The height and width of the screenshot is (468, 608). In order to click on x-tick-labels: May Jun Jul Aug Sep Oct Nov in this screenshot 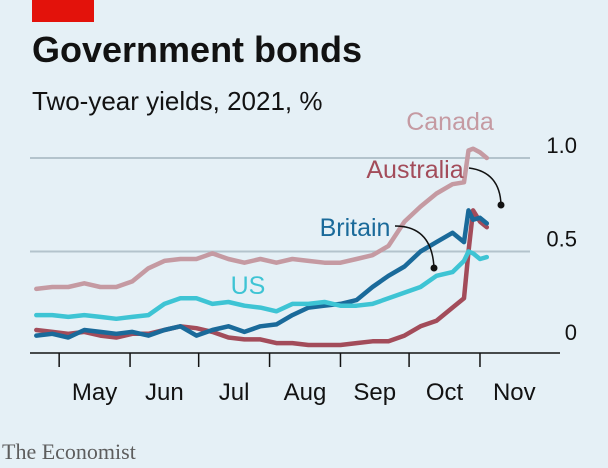, I will do `click(304, 392)`.